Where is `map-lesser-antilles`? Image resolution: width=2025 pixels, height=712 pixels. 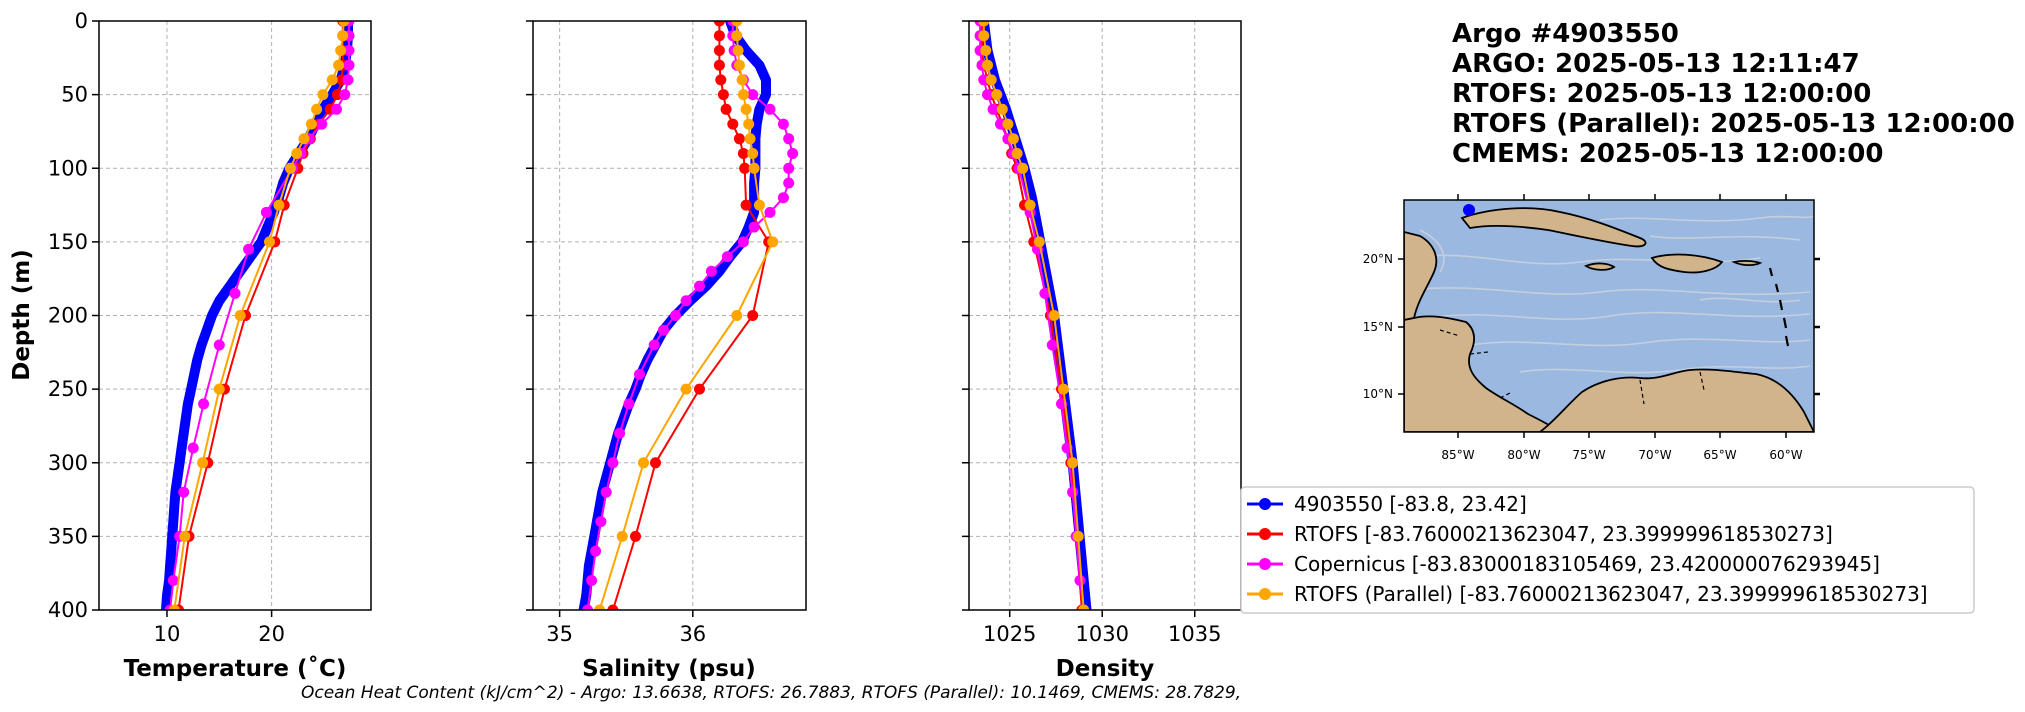
map-lesser-antilles is located at coordinates (1779, 307).